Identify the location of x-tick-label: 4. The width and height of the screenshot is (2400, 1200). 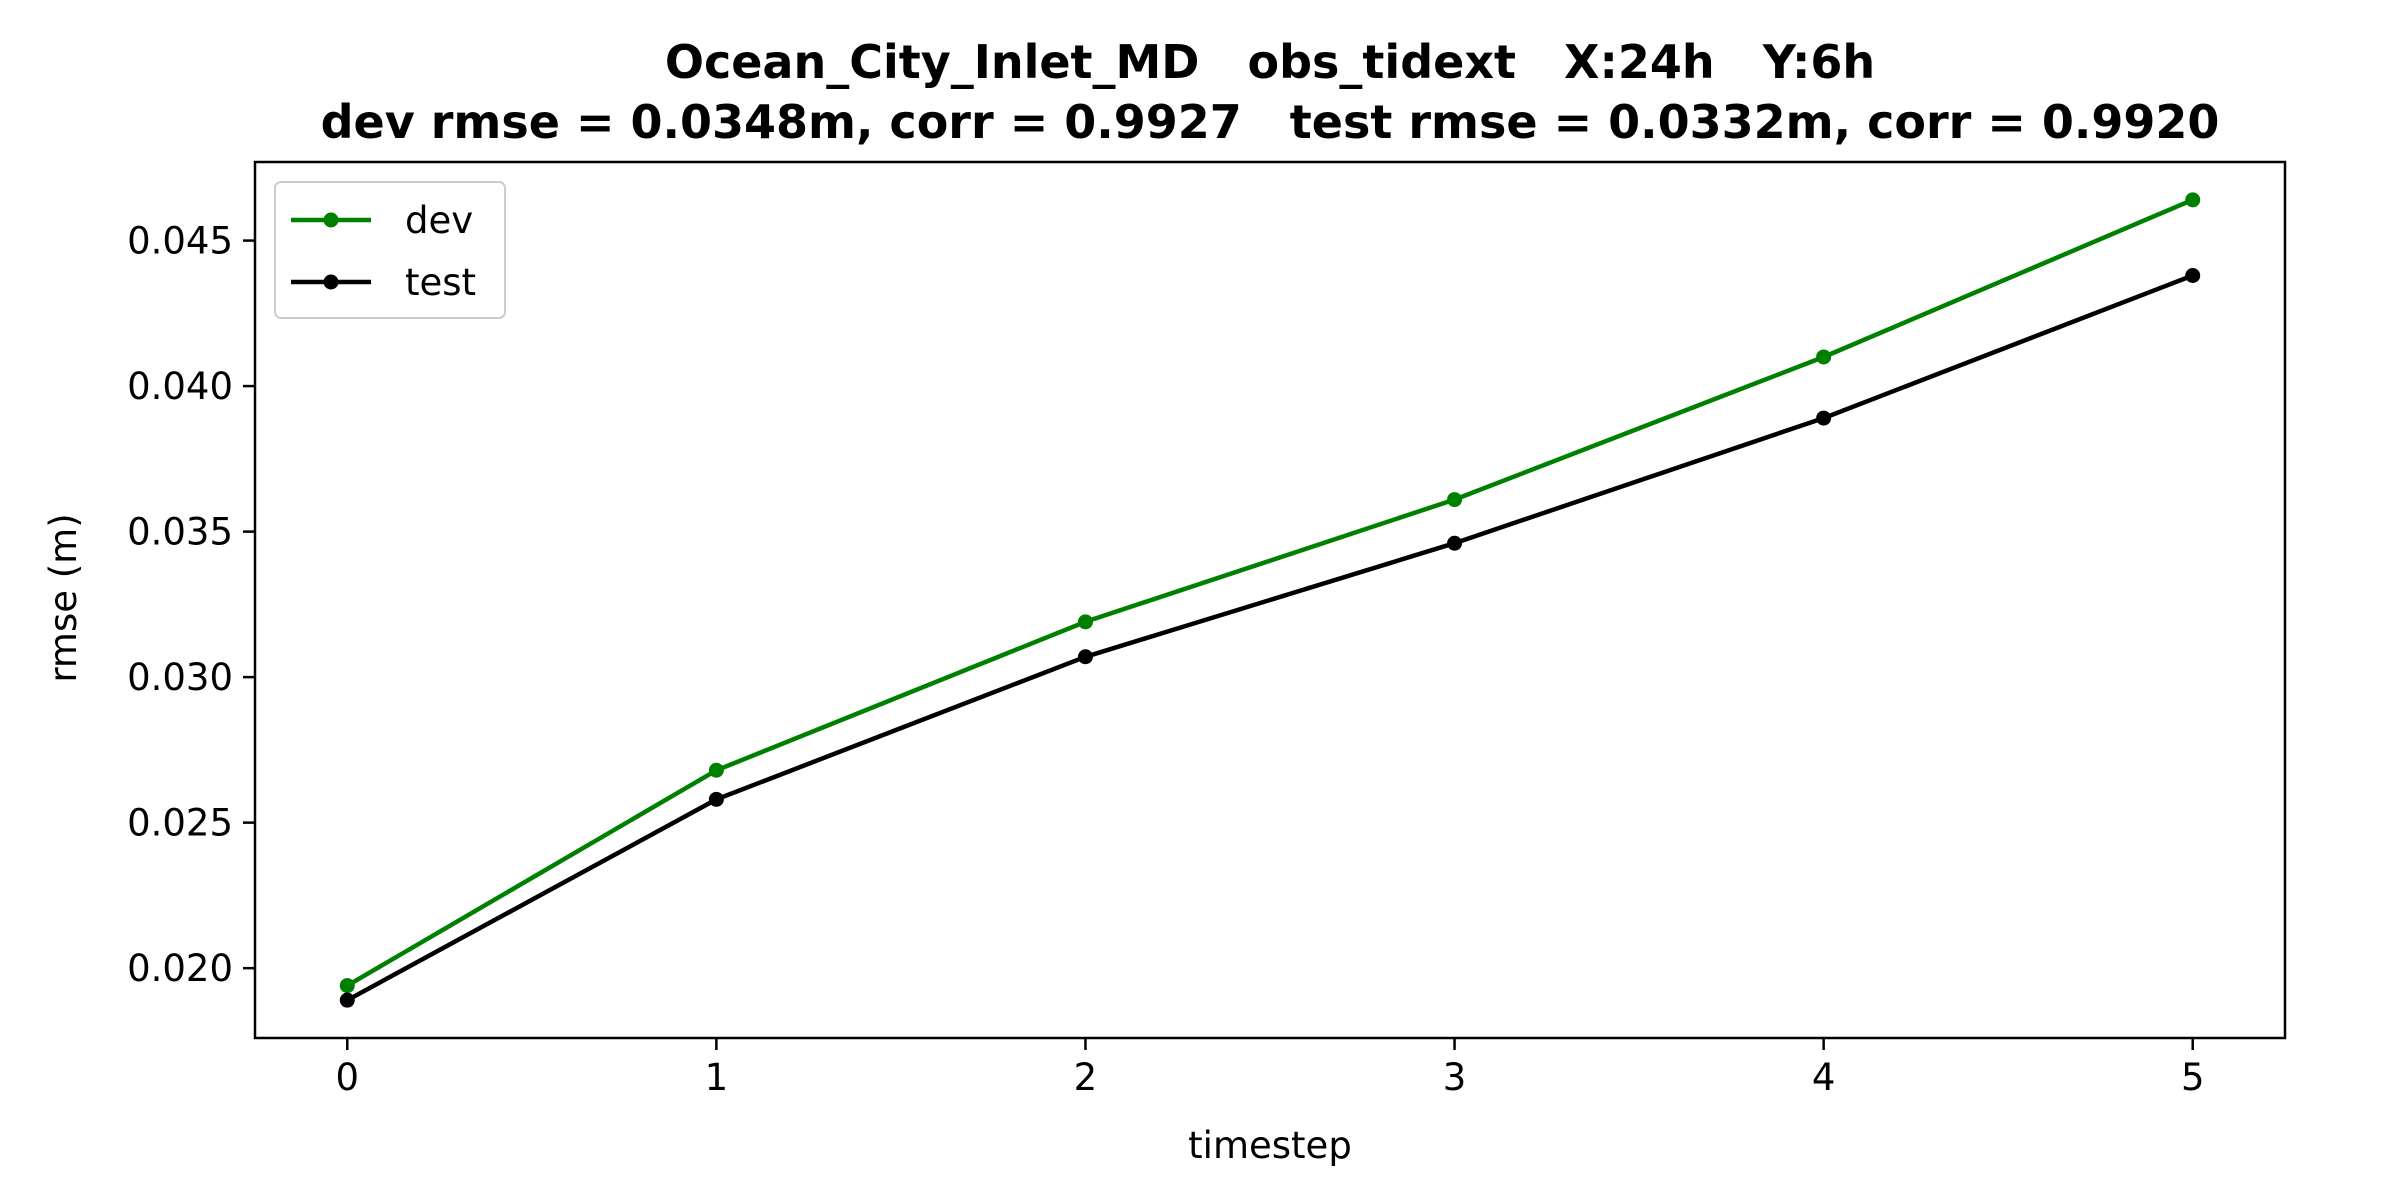
(1824, 1077).